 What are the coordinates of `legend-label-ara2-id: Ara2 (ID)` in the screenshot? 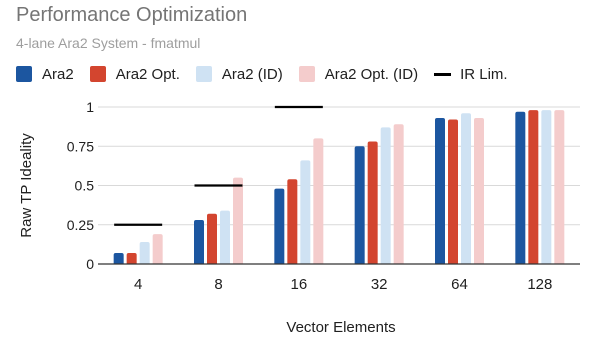 It's located at (252, 74).